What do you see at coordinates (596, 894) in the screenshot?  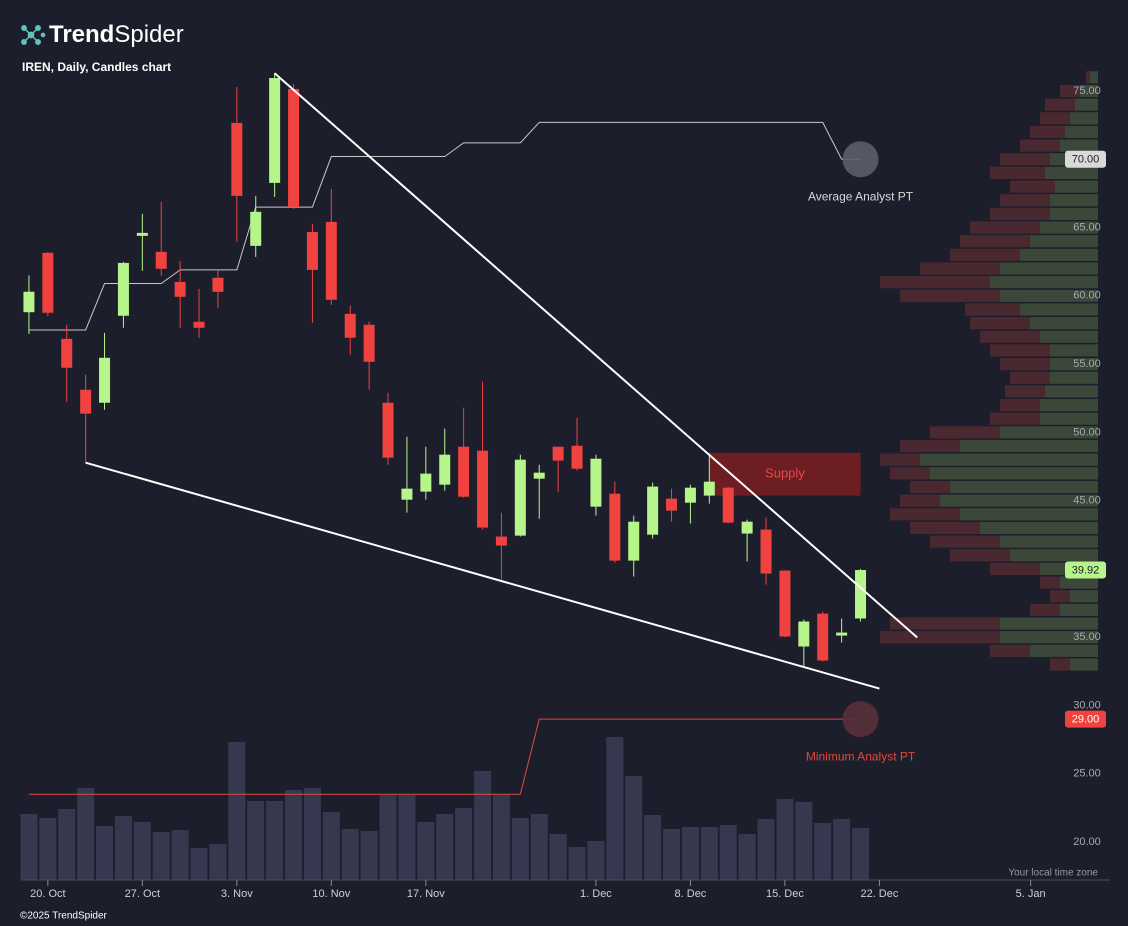 I see `x-tick-label: 1. Dec` at bounding box center [596, 894].